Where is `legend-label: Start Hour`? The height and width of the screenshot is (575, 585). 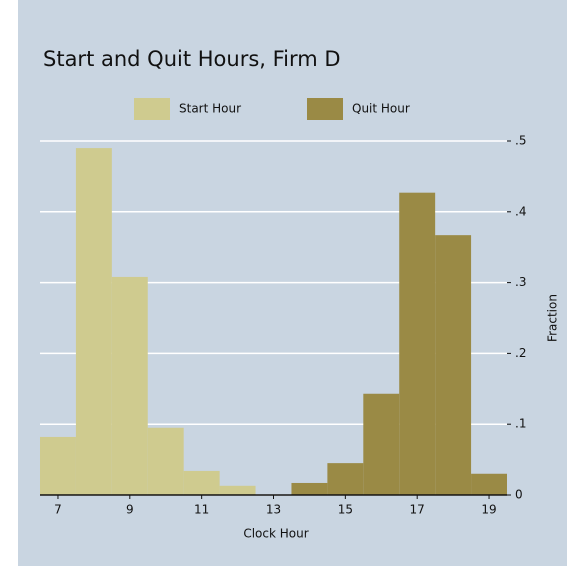
legend-label: Start Hour is located at coordinates (210, 109).